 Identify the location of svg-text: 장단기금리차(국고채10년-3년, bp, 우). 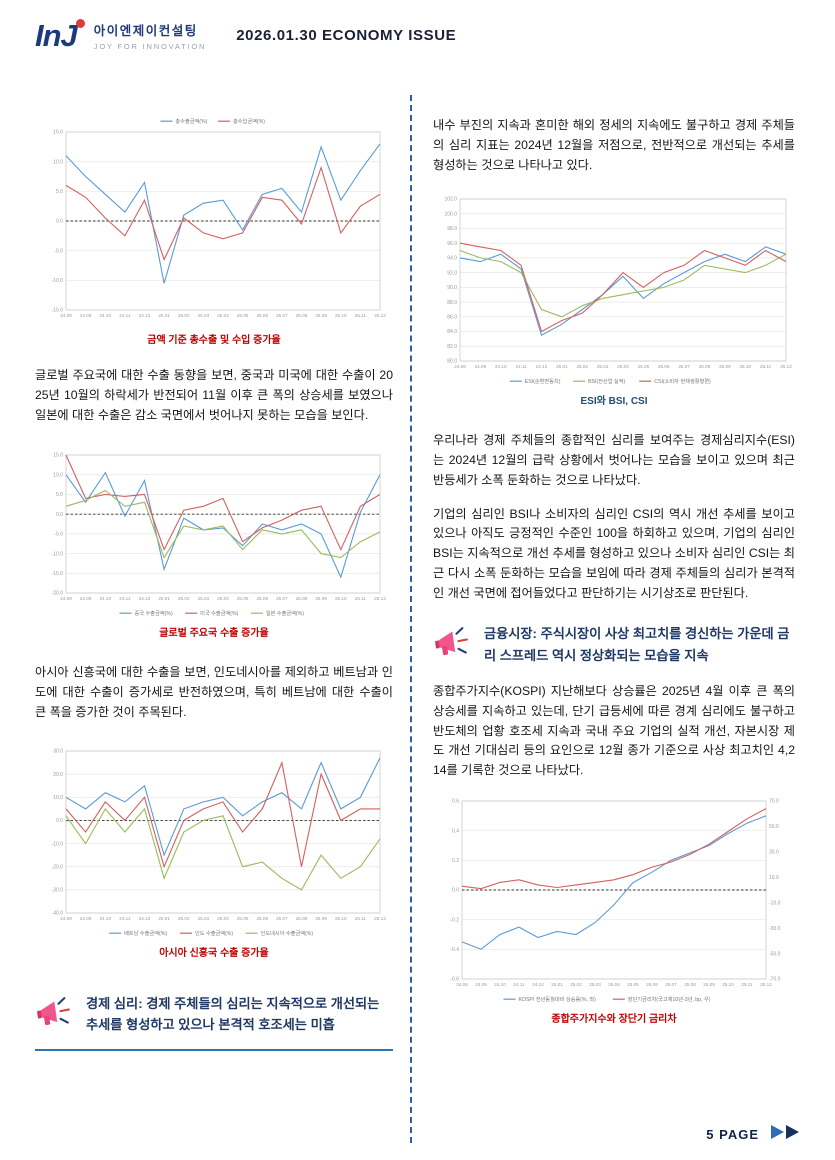
(669, 999).